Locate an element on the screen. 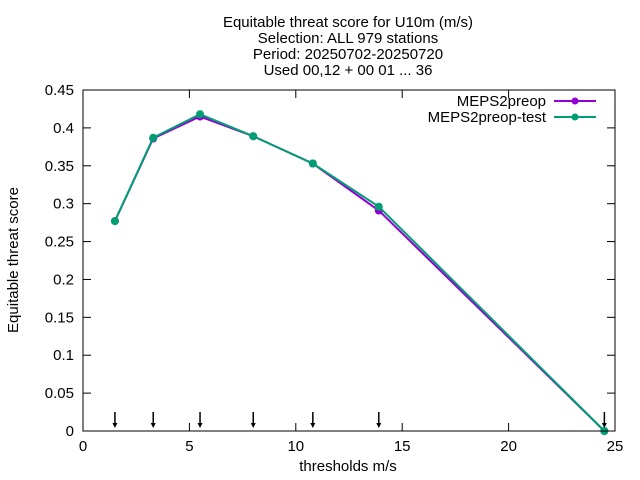 The image size is (640, 480). title-line-1: Equitable threat score for U10m (m/s) is located at coordinates (348, 22).